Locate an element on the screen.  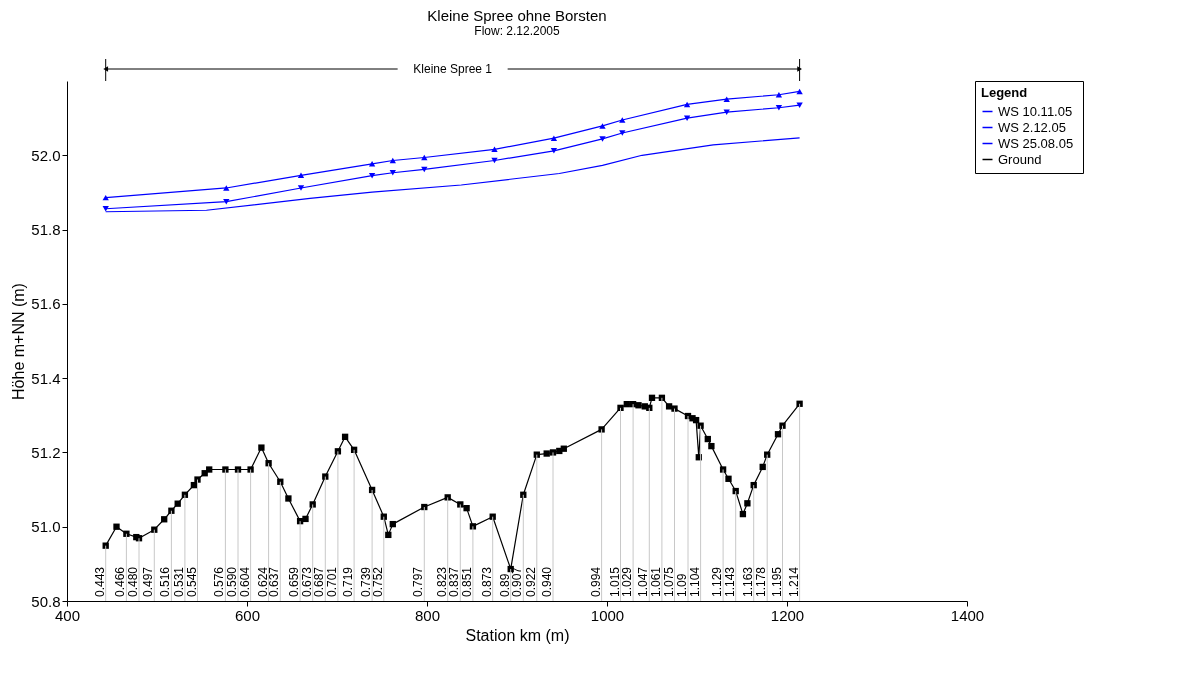
y-tick-label: 51.6 is located at coordinates (46, 304).